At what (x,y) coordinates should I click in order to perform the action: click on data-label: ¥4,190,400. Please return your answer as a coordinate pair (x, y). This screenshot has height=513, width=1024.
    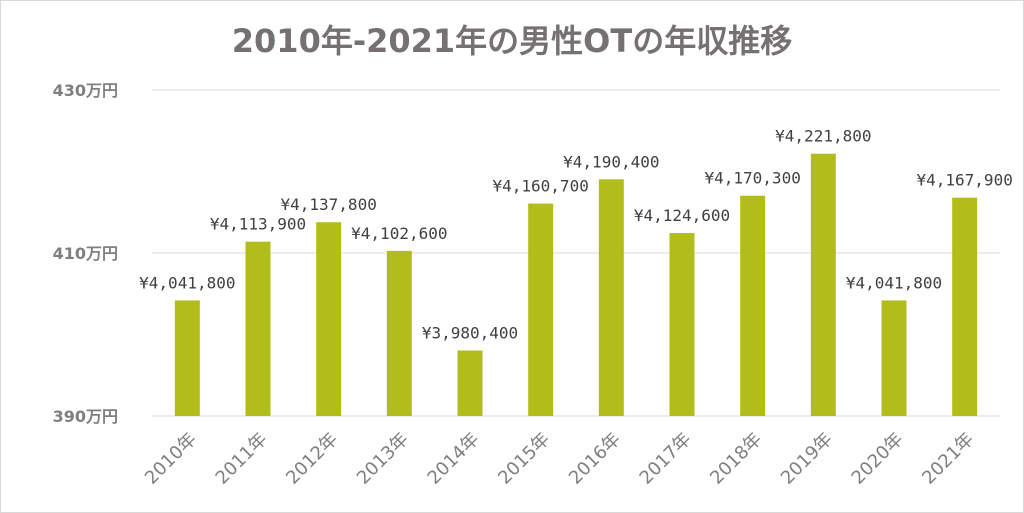
    Looking at the image, I should click on (611, 161).